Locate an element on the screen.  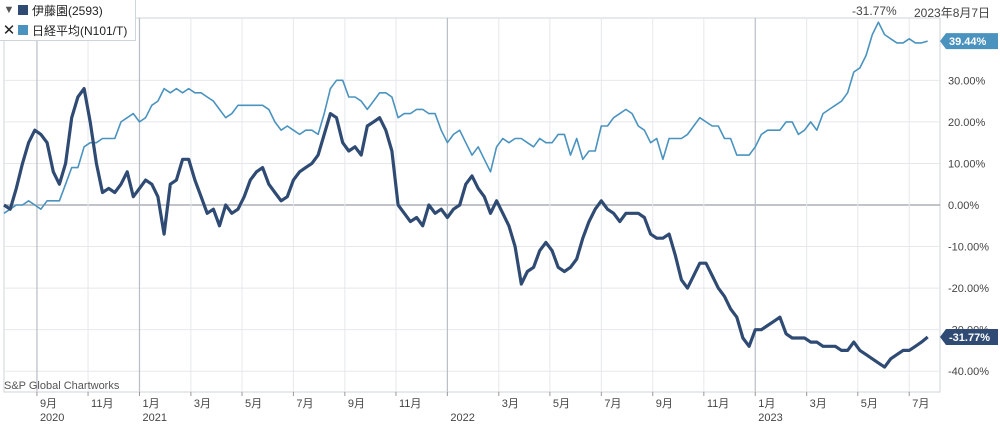
y-tick-label: 20.00% is located at coordinates (967, 123).